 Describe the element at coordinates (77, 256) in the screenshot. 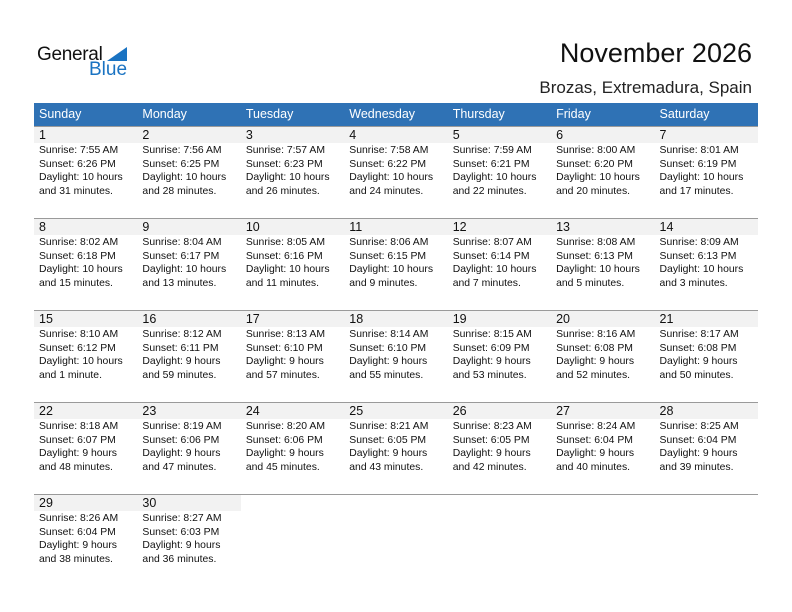

I see `sunset-text: Sunset: 6:18 PM` at that location.